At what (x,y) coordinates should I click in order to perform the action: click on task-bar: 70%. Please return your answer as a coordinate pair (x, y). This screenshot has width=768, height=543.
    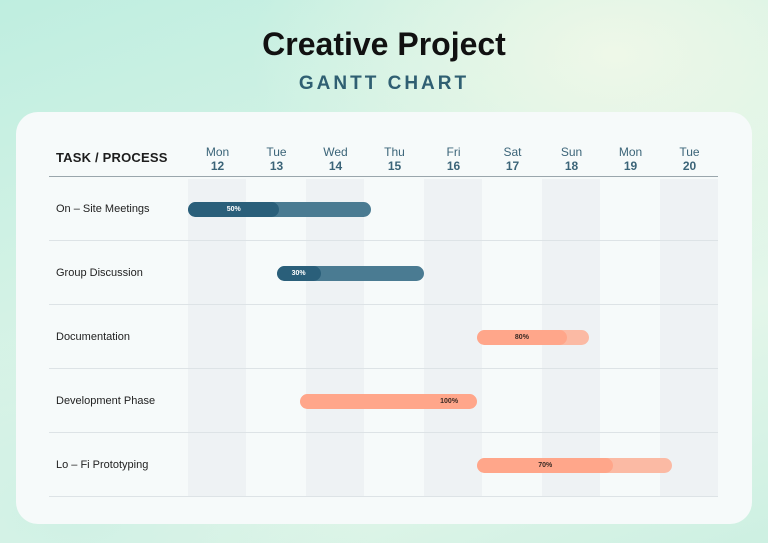
    Looking at the image, I should click on (574, 465).